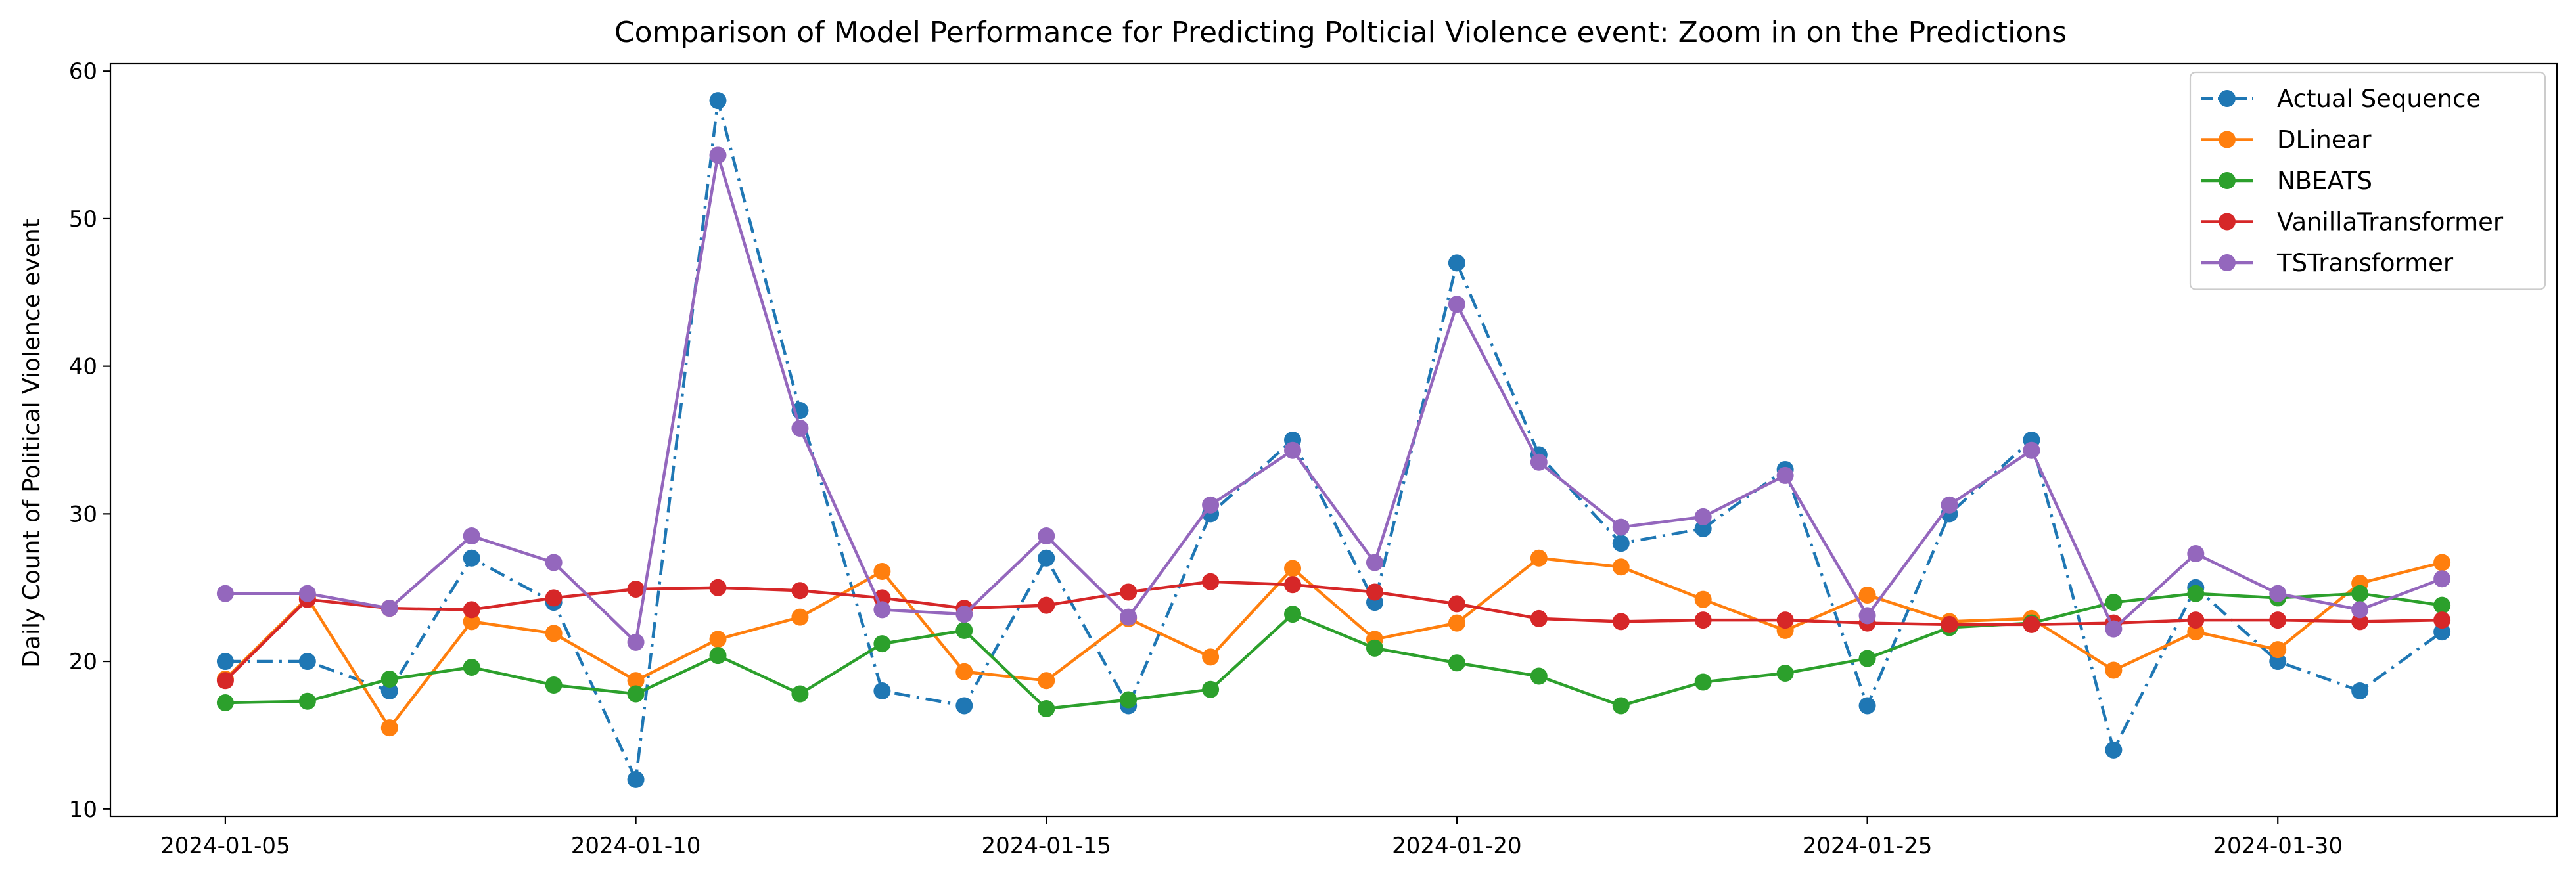 The width and height of the screenshot is (2576, 886). What do you see at coordinates (2324, 140) in the screenshot?
I see `legend-label: DLinear` at bounding box center [2324, 140].